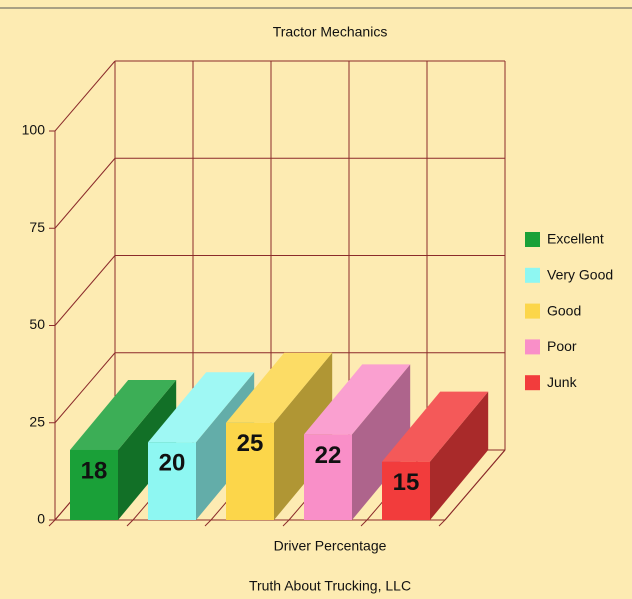 The width and height of the screenshot is (632, 599). Describe the element at coordinates (330, 586) in the screenshot. I see `footer: Truth About Trucking, LLC` at that location.